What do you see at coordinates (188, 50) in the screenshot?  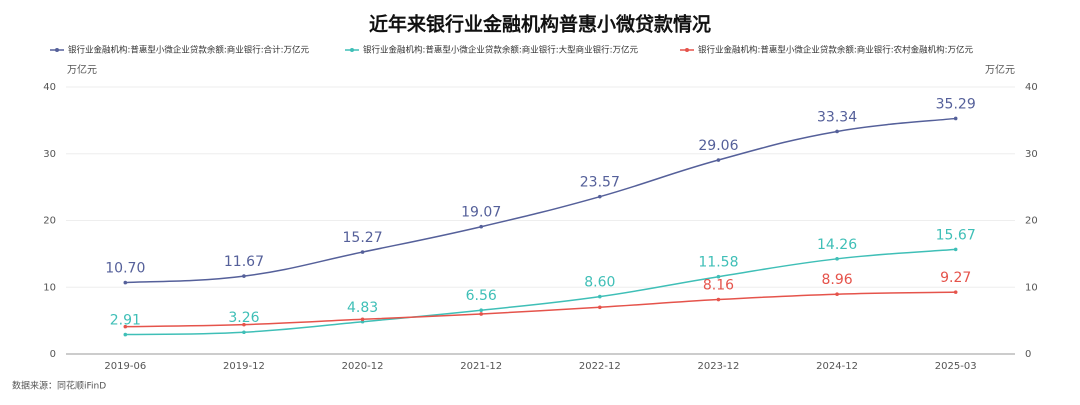 I see `legend-label: 银行业金融机构:普惠型小微企业贷款余额:商业银行:合计:万亿元` at bounding box center [188, 50].